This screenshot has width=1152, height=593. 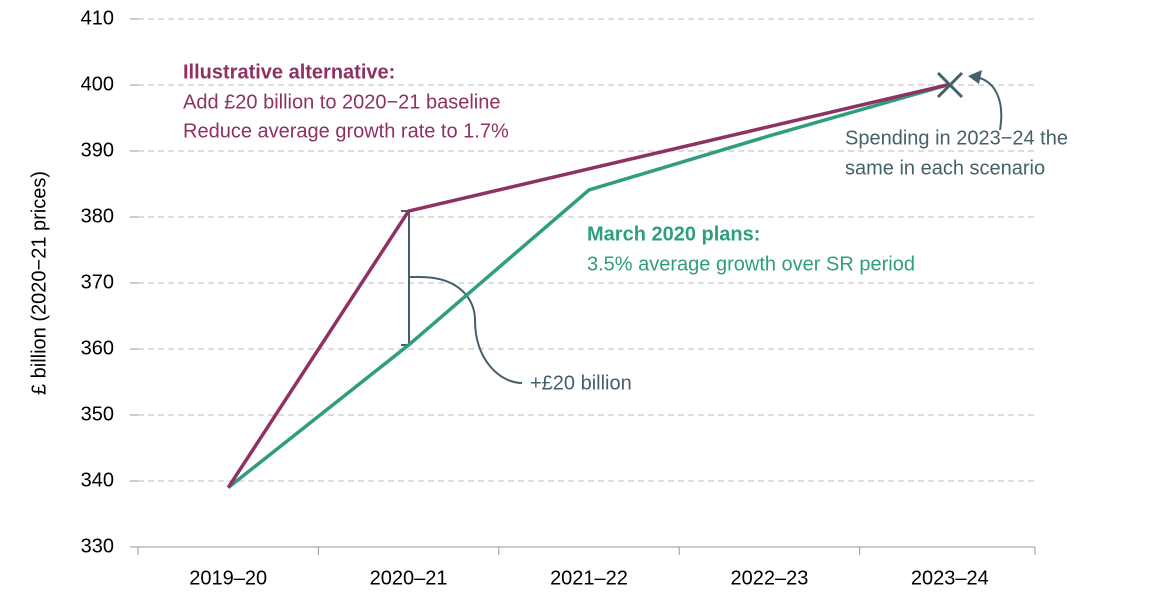 I want to click on y-tick-label: 340, so click(x=97, y=480).